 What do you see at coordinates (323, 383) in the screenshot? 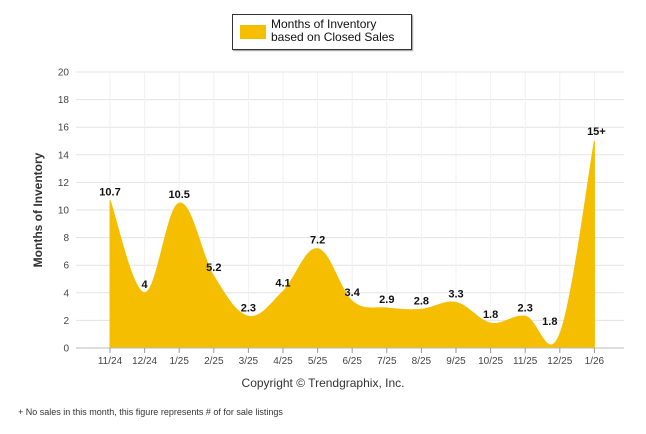
I see `copyright-text: Copyright © Trendgraphix, Inc.` at bounding box center [323, 383].